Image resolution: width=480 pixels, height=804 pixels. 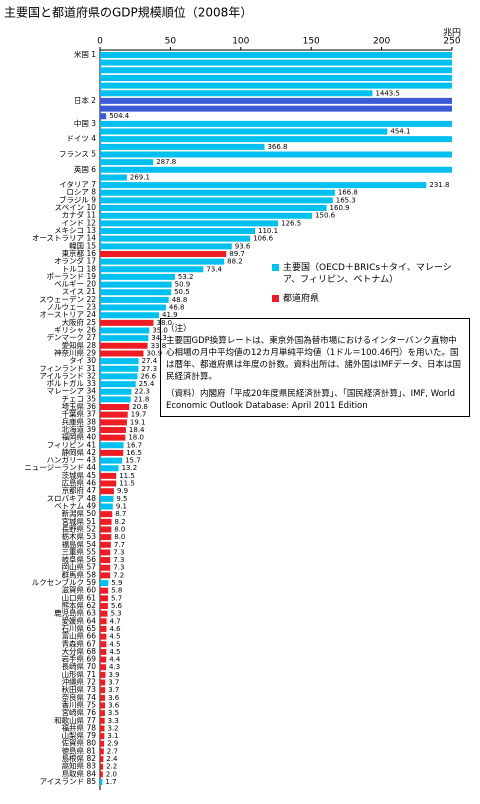 I want to click on x-tick-label: 0, so click(x=100, y=42).